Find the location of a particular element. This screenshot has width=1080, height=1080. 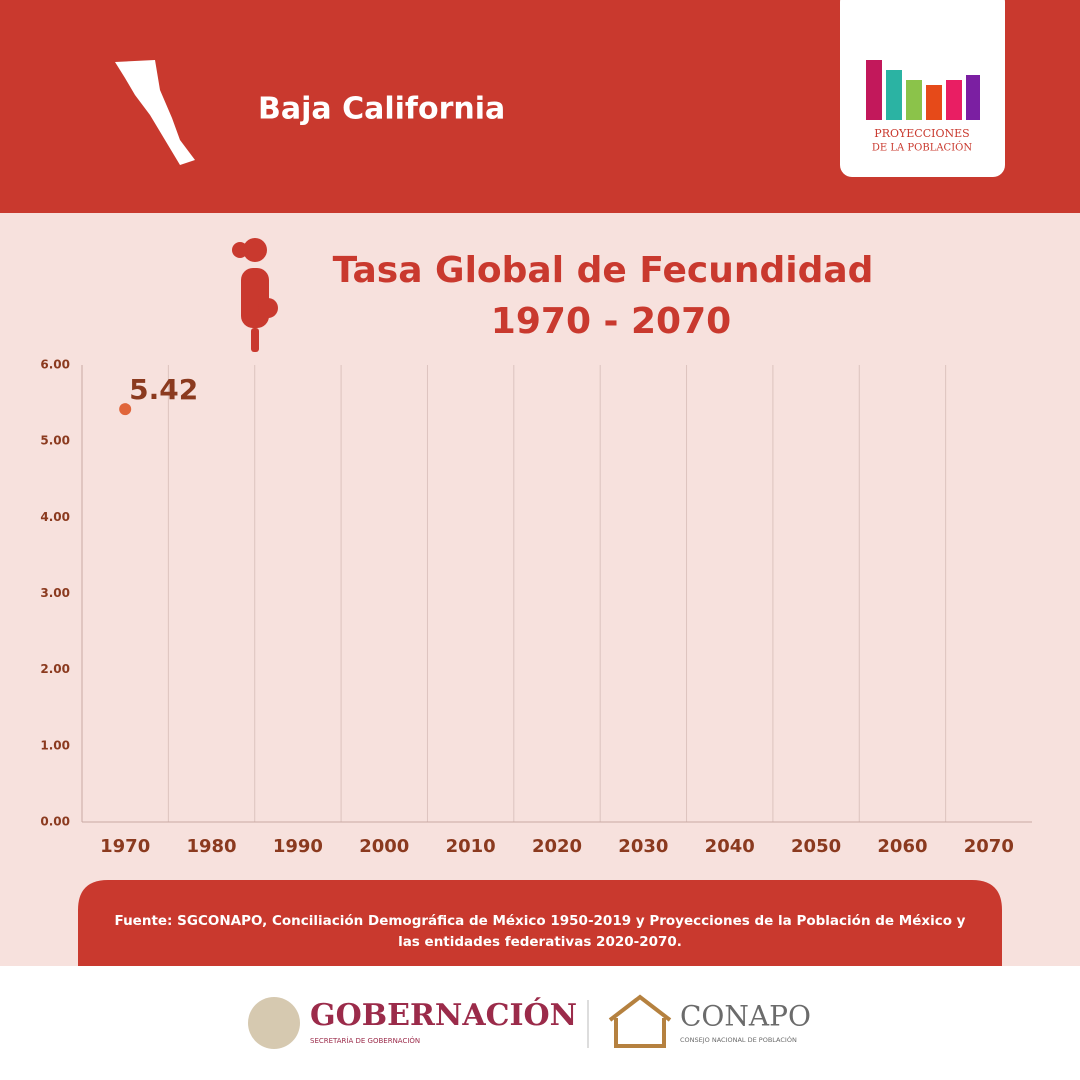

x-tick-label: 2040 is located at coordinates (730, 846).